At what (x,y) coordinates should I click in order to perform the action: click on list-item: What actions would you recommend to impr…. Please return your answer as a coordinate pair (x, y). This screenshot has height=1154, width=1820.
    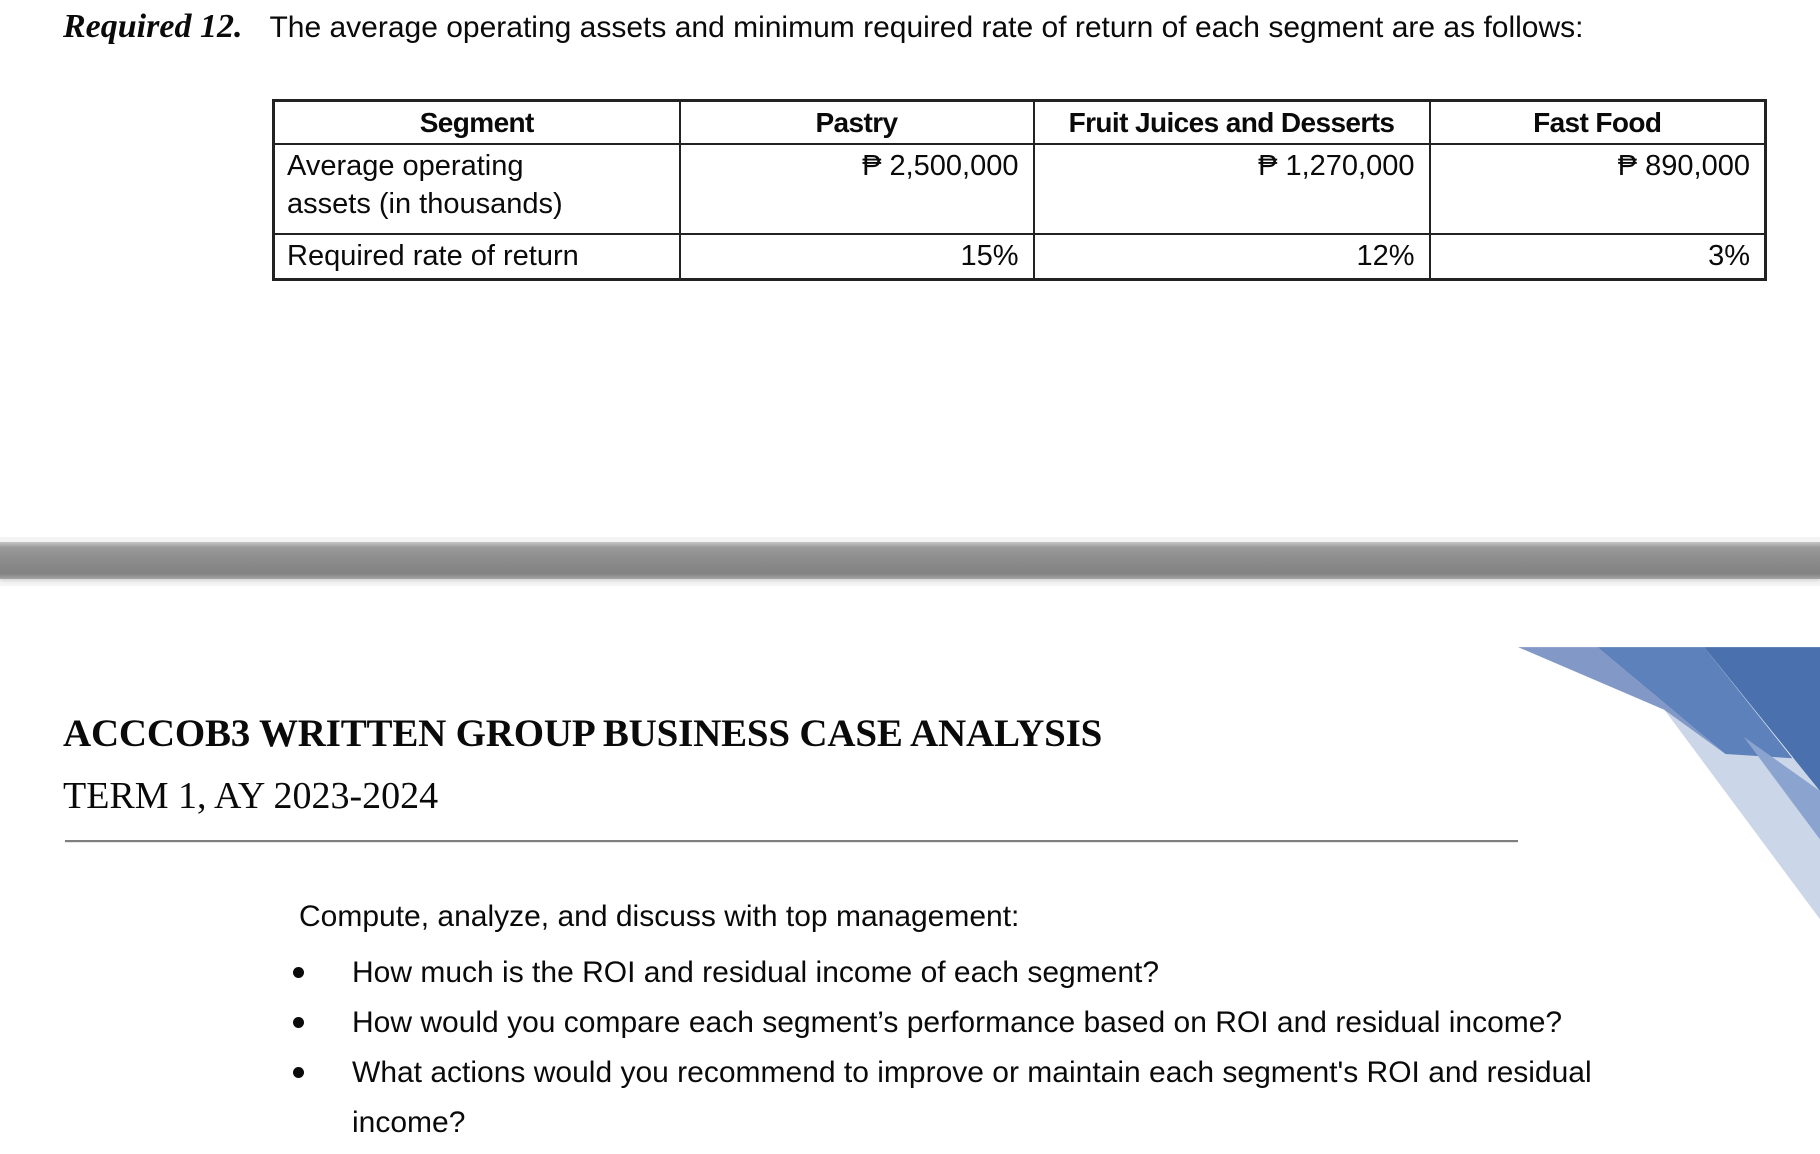
    Looking at the image, I should click on (942, 1098).